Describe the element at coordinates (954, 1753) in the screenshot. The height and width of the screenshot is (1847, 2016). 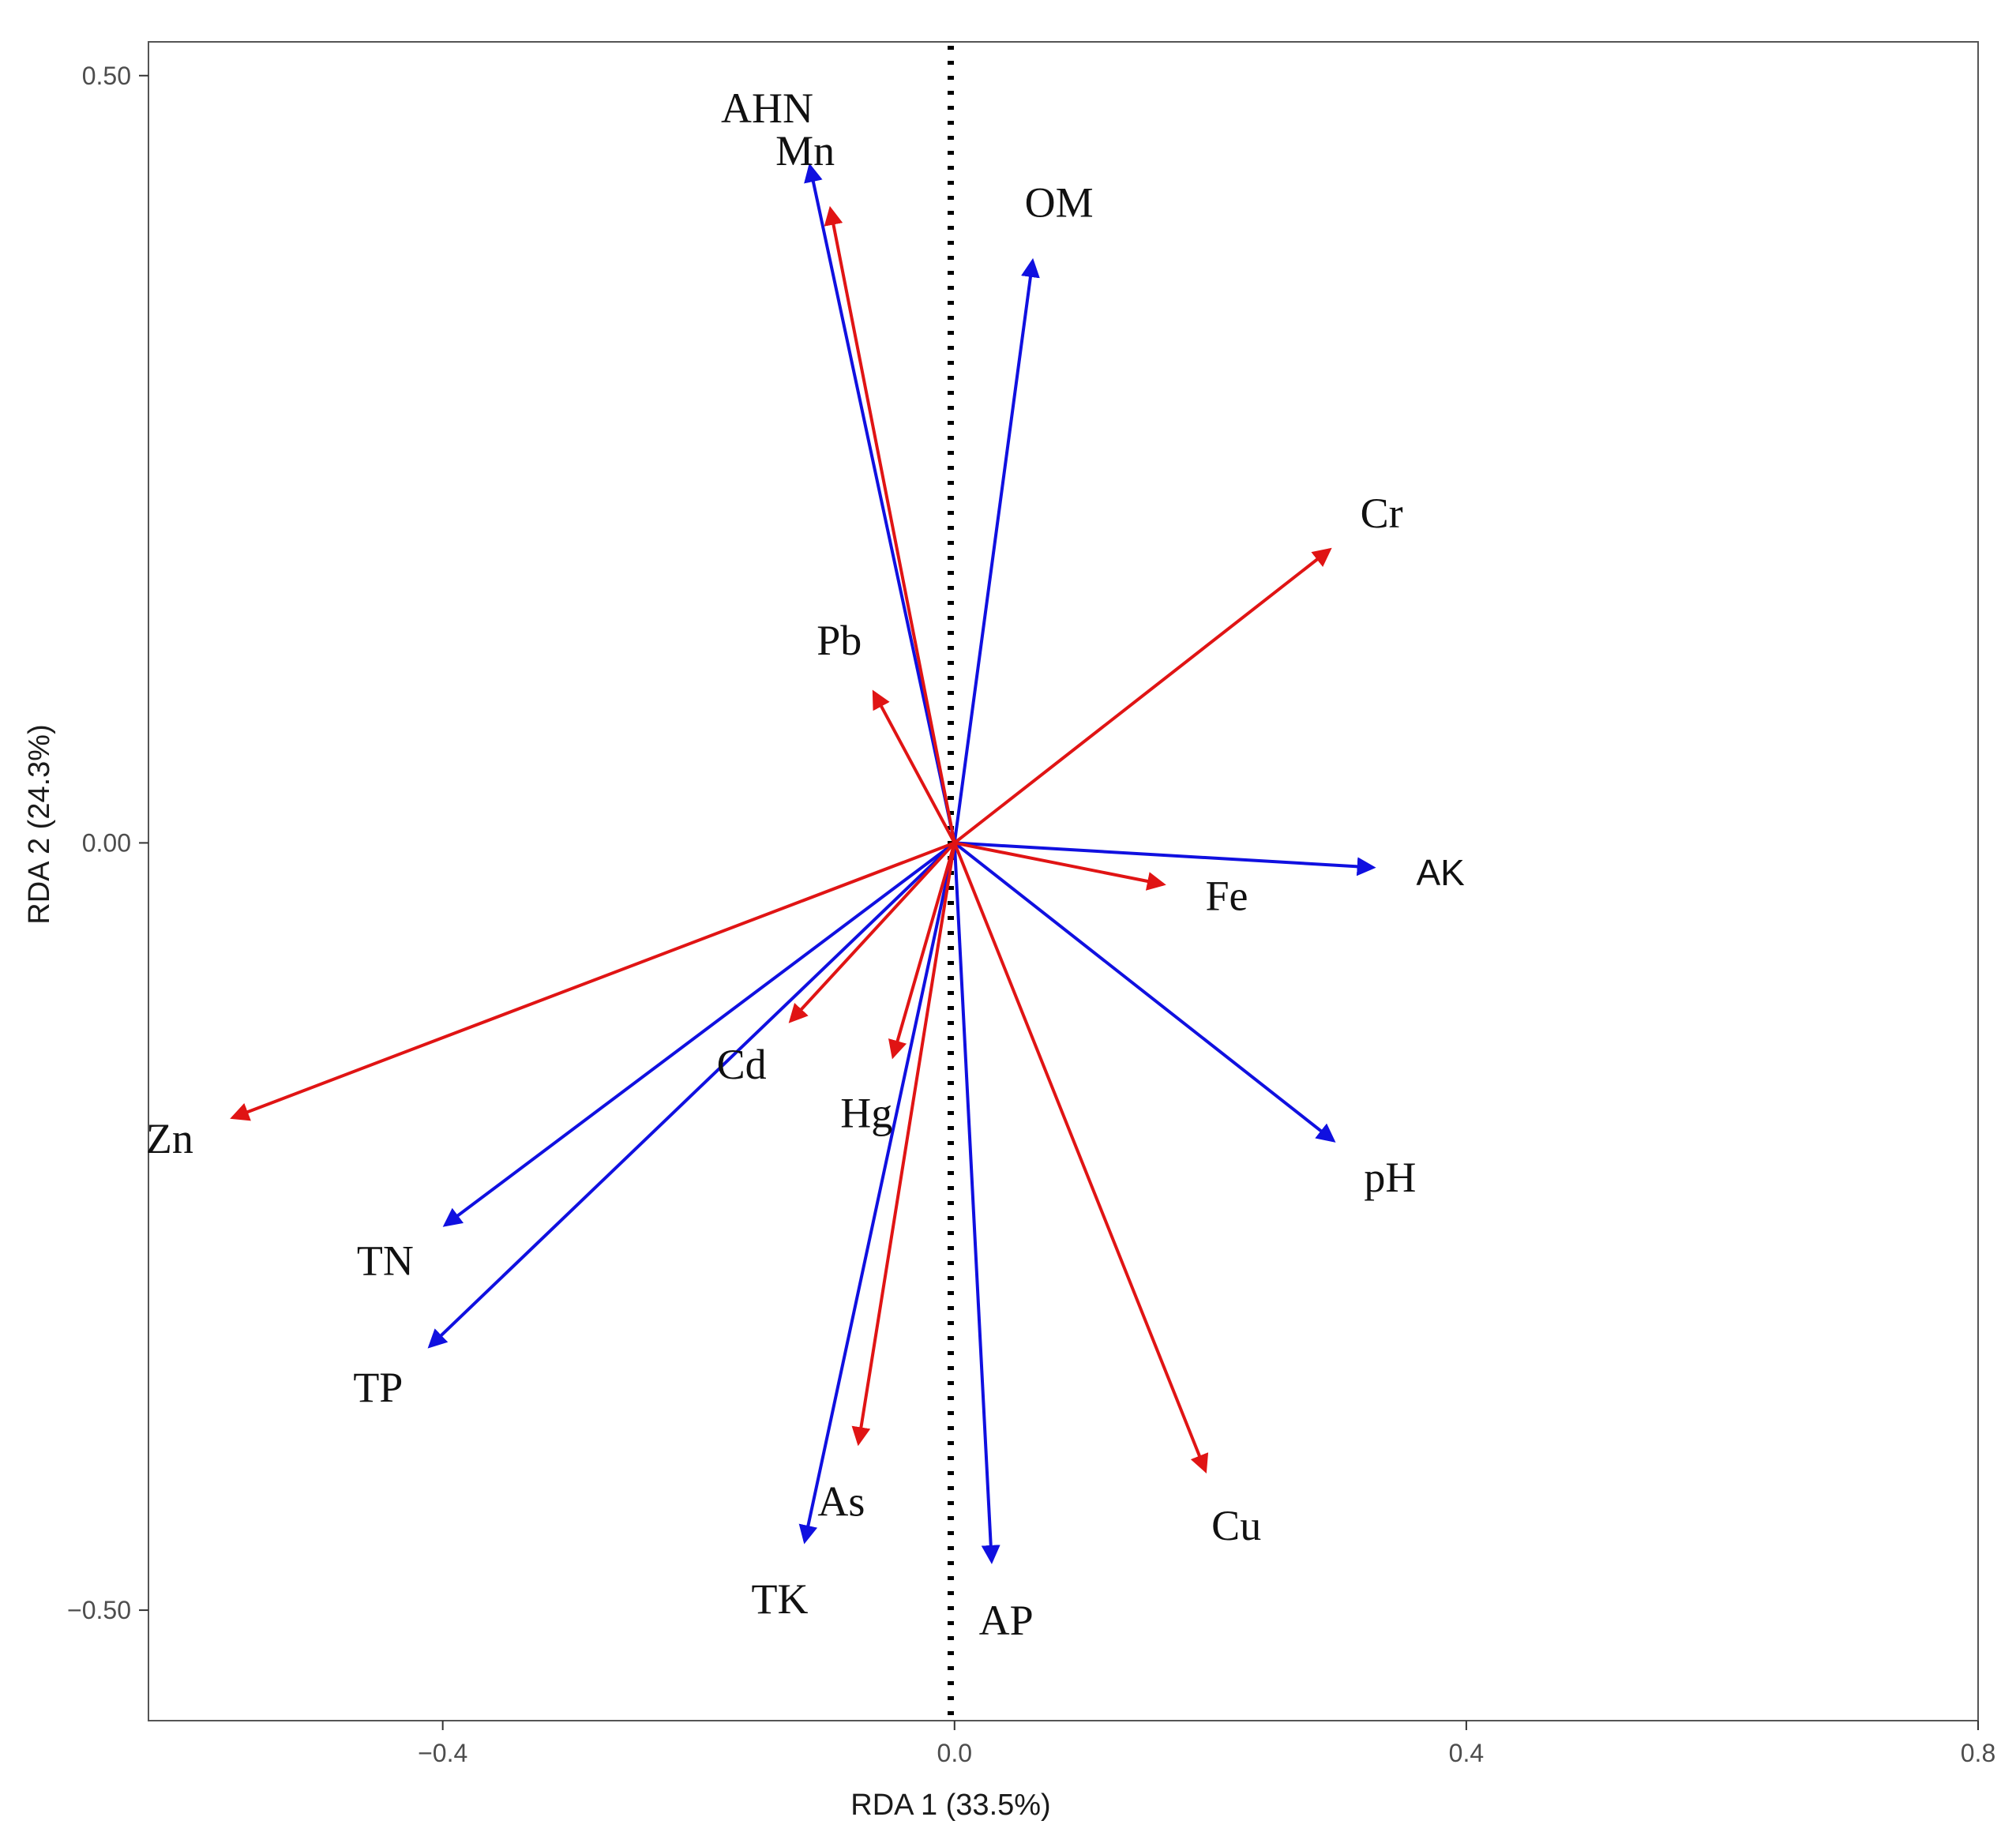
I see `x-tick-label: 0.0` at that location.